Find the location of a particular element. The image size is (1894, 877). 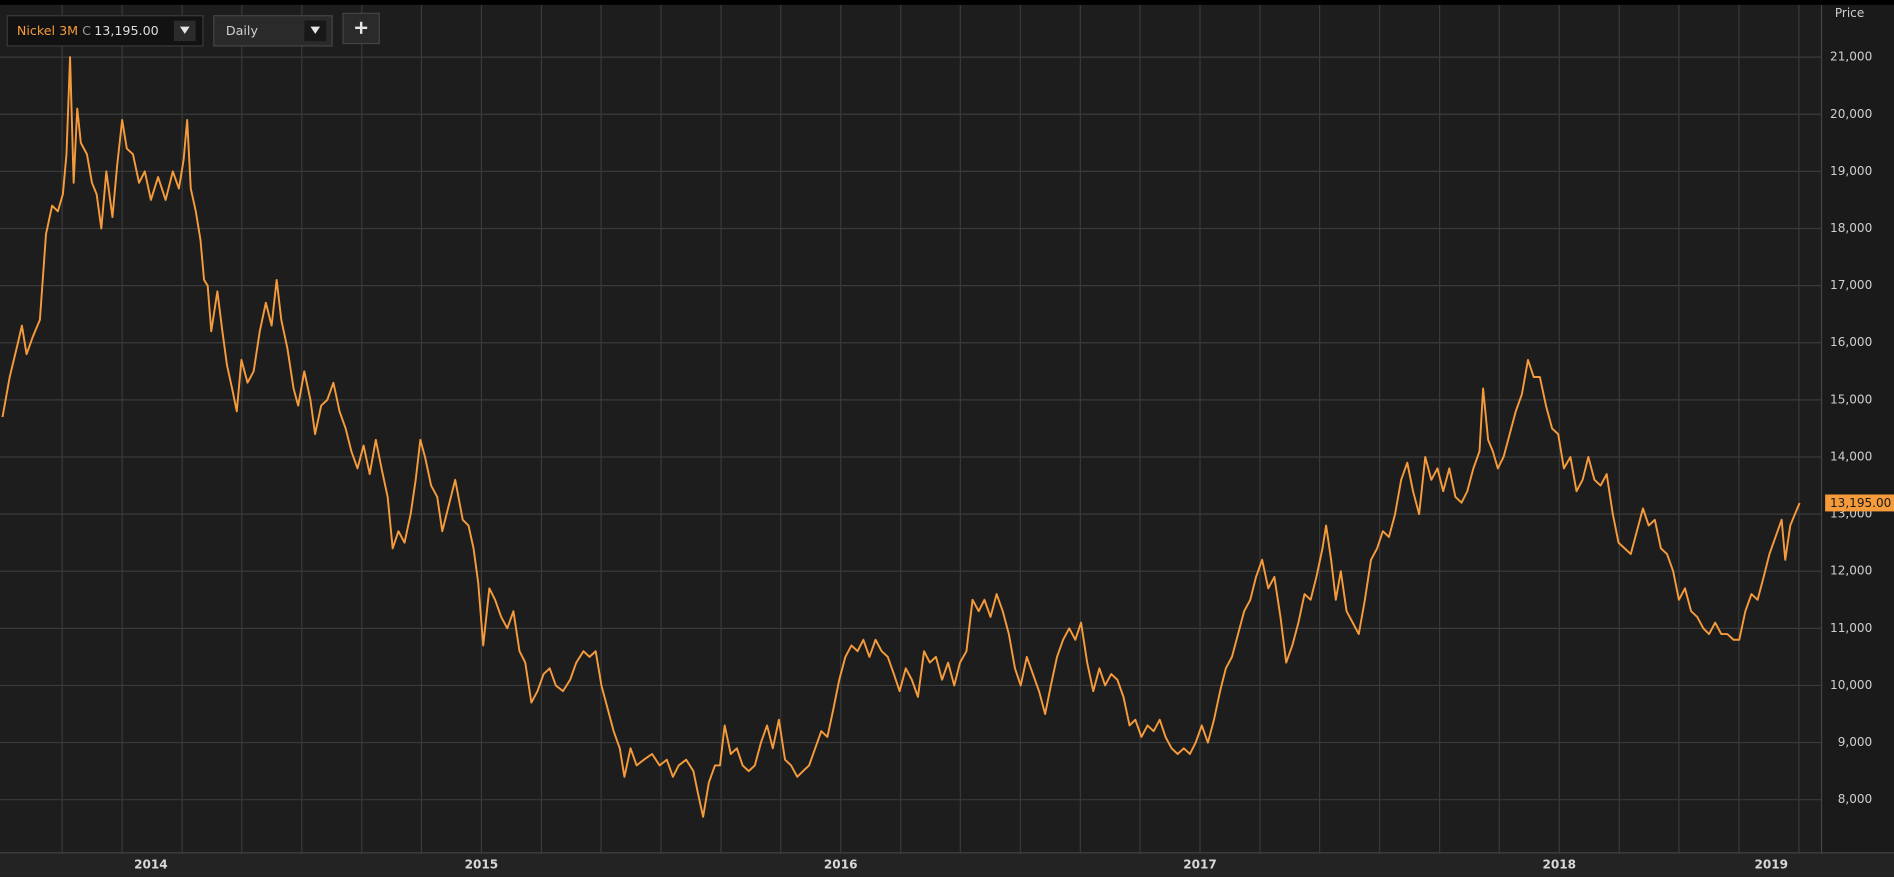

last-value-label: 13,195.00 is located at coordinates (1860, 503).